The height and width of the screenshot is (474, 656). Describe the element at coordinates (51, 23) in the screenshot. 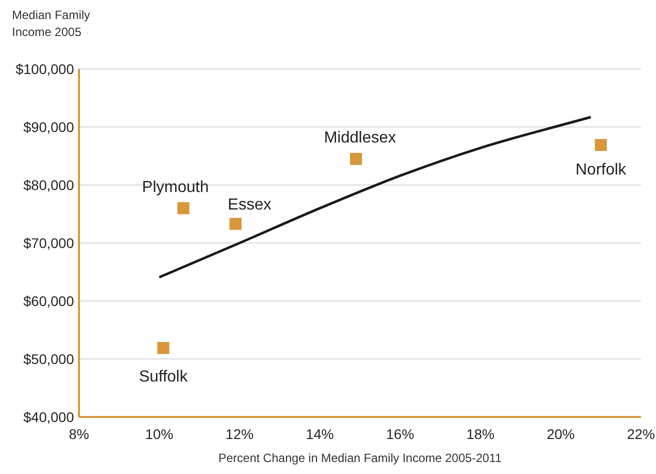

I see `y-axis-title: Median Family Income 2005` at that location.